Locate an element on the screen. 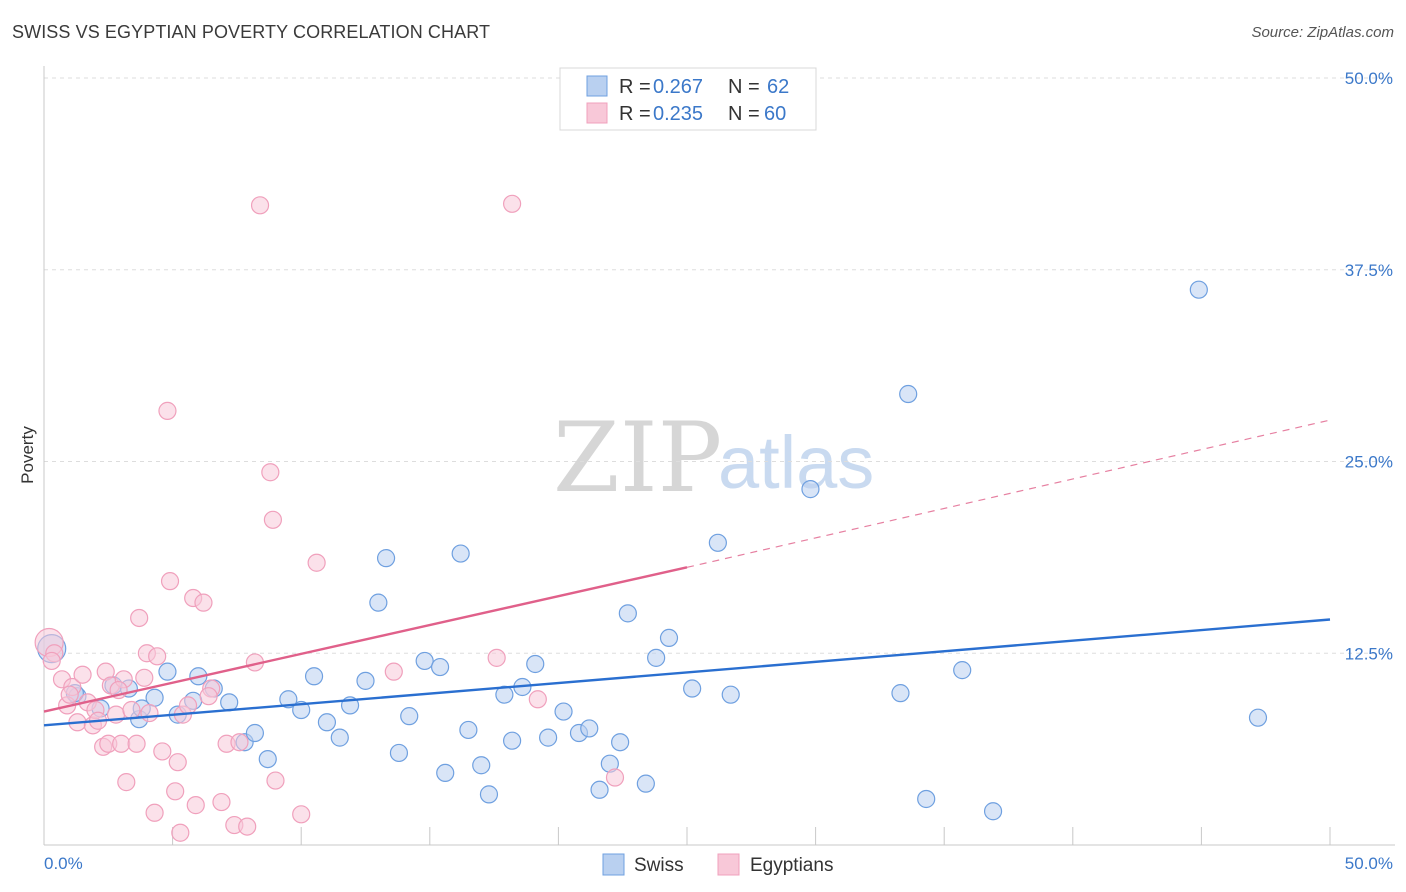 This screenshot has width=1406, height=892. x-tick-label-1: 50.0% is located at coordinates (1369, 863).